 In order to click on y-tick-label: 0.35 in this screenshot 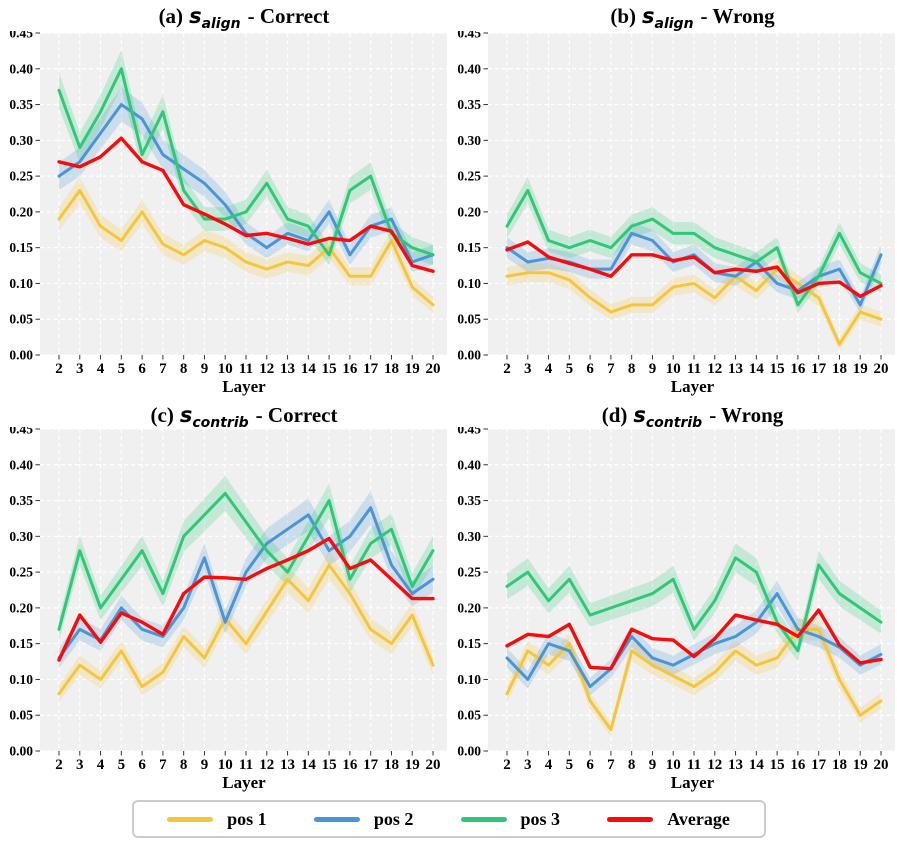, I will do `click(21, 500)`.